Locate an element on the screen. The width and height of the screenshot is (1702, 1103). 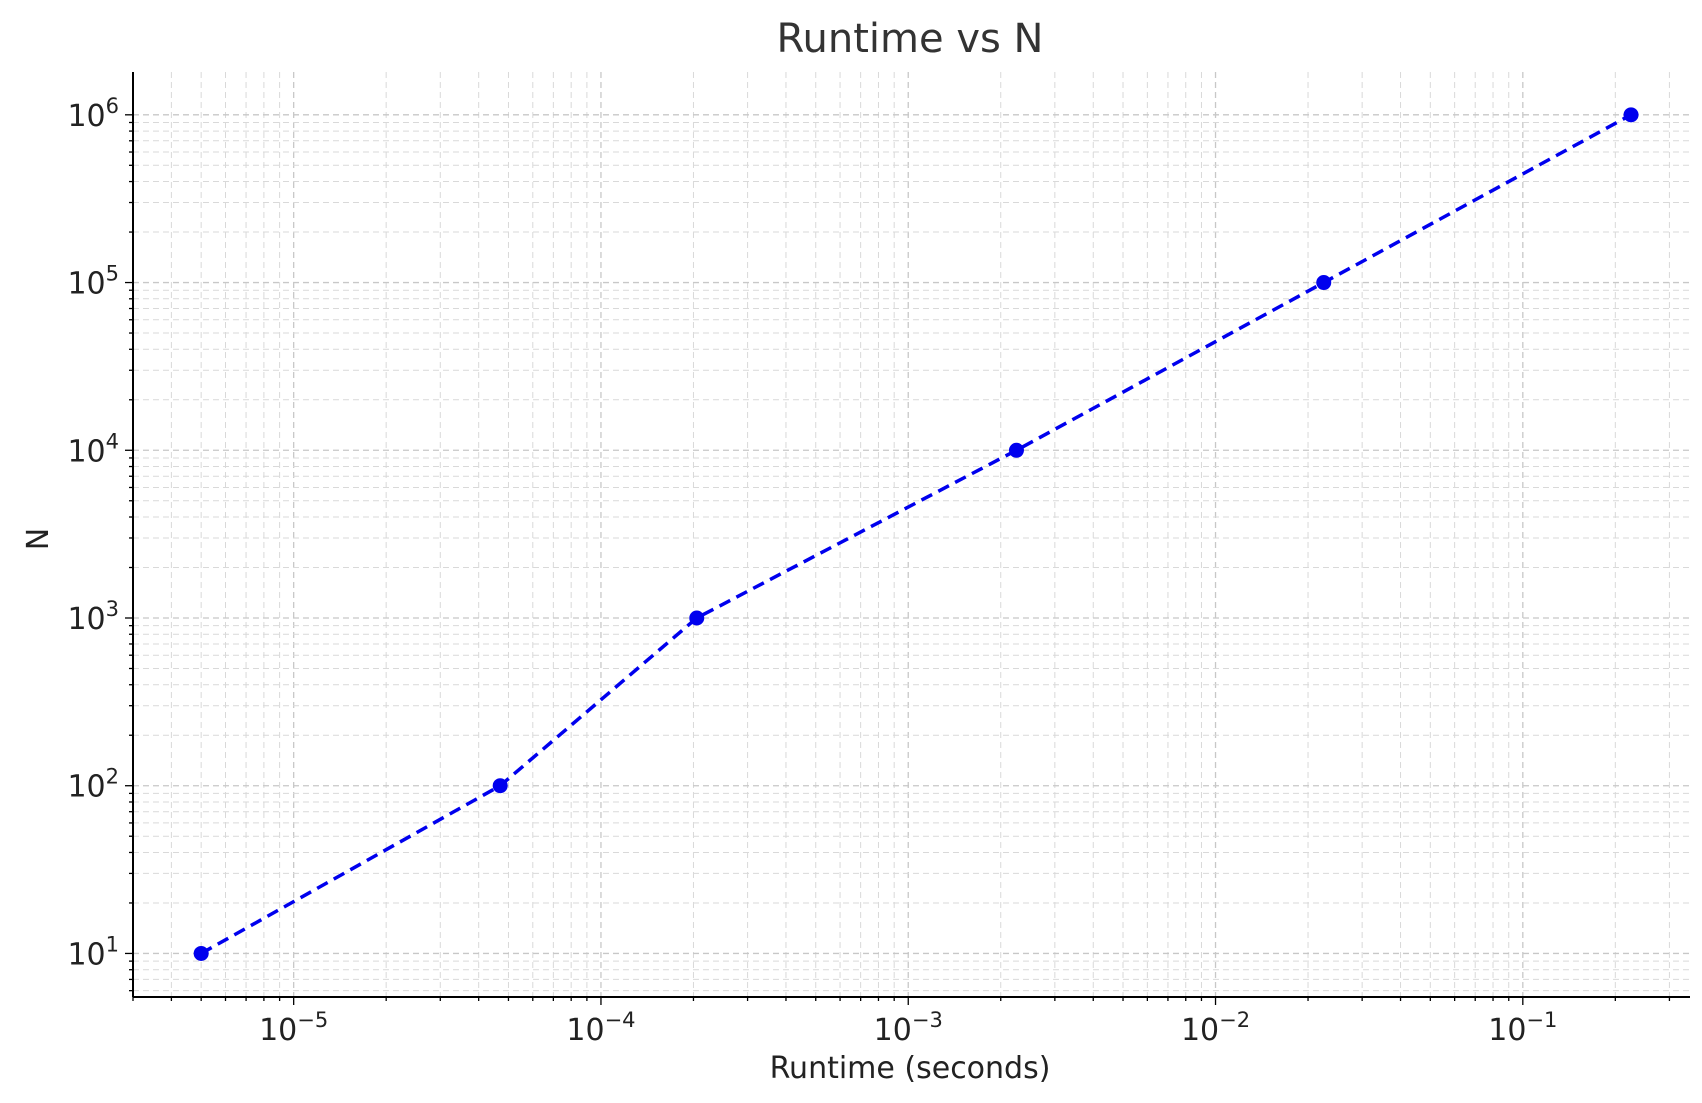
x-tick-label: 10⁻² is located at coordinates (1215, 1028).